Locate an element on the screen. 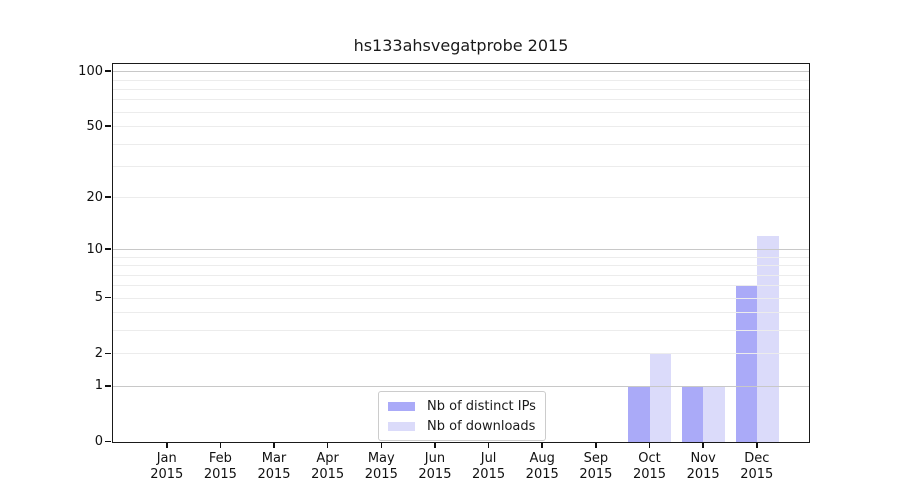  y-tick-label: 20 is located at coordinates (94, 197).